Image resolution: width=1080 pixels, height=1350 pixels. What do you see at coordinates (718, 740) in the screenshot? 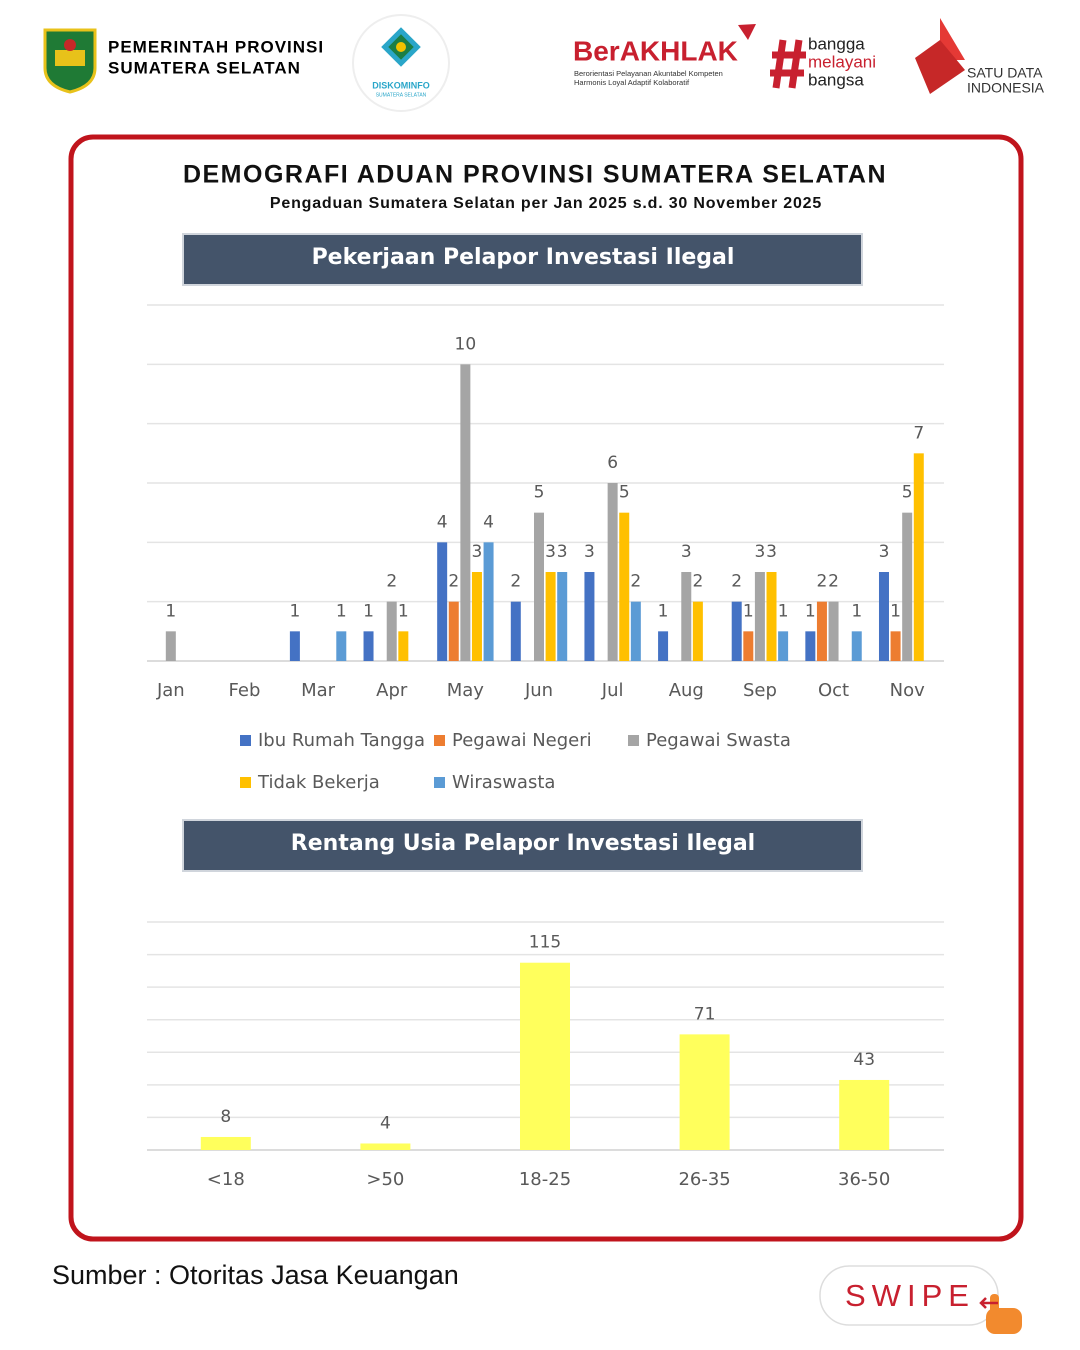
I see `legend-label: Pegawai Swasta` at bounding box center [718, 740].